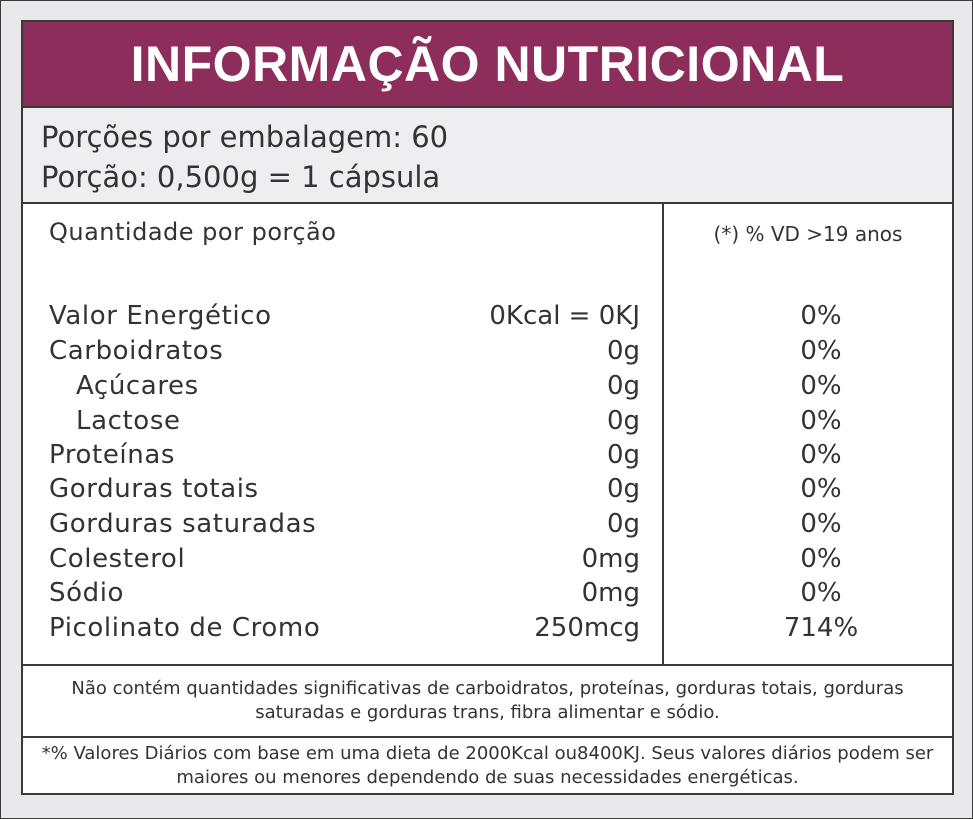 The width and height of the screenshot is (973, 819). I want to click on nutrient-amount: 0Kcal = 0KJ, so click(564, 316).